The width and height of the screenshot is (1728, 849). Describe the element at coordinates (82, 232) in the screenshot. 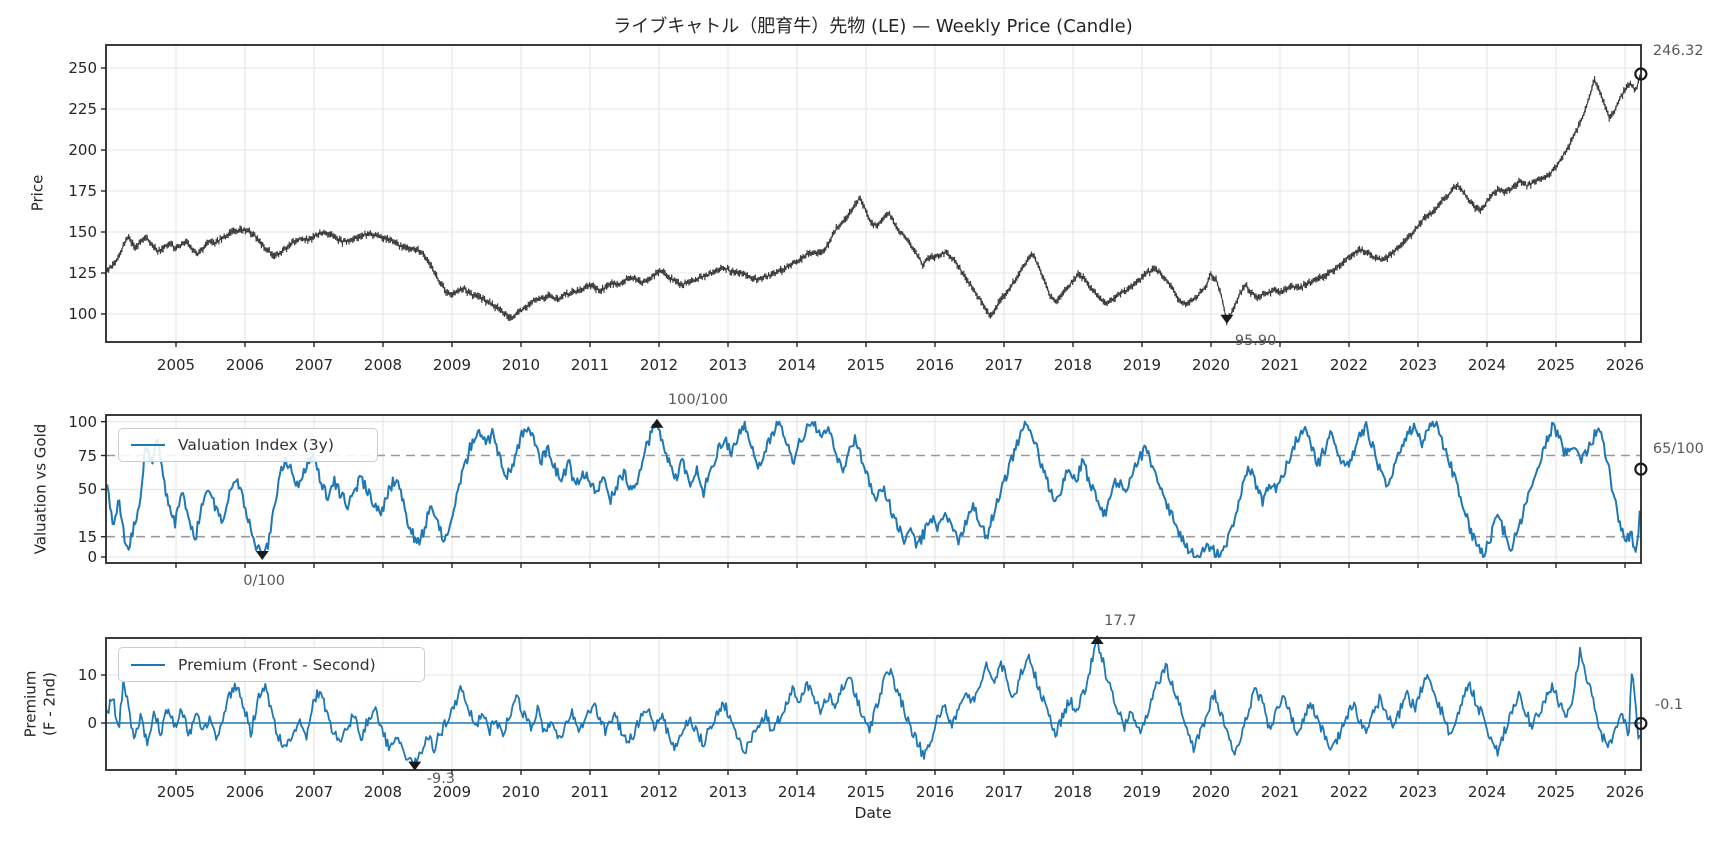

I see `y-tick-label: 150` at that location.